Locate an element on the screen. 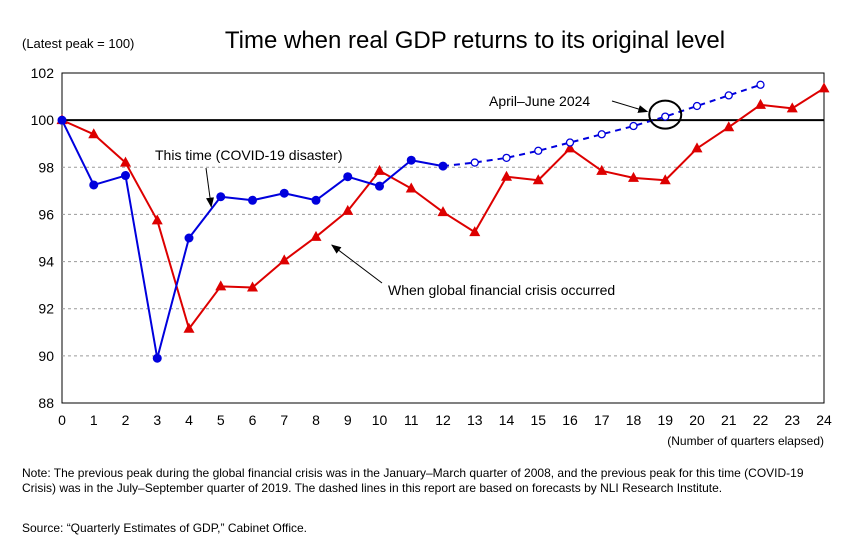 Image resolution: width=866 pixels, height=551 pixels. x-tick-label-15: 15 is located at coordinates (538, 420).